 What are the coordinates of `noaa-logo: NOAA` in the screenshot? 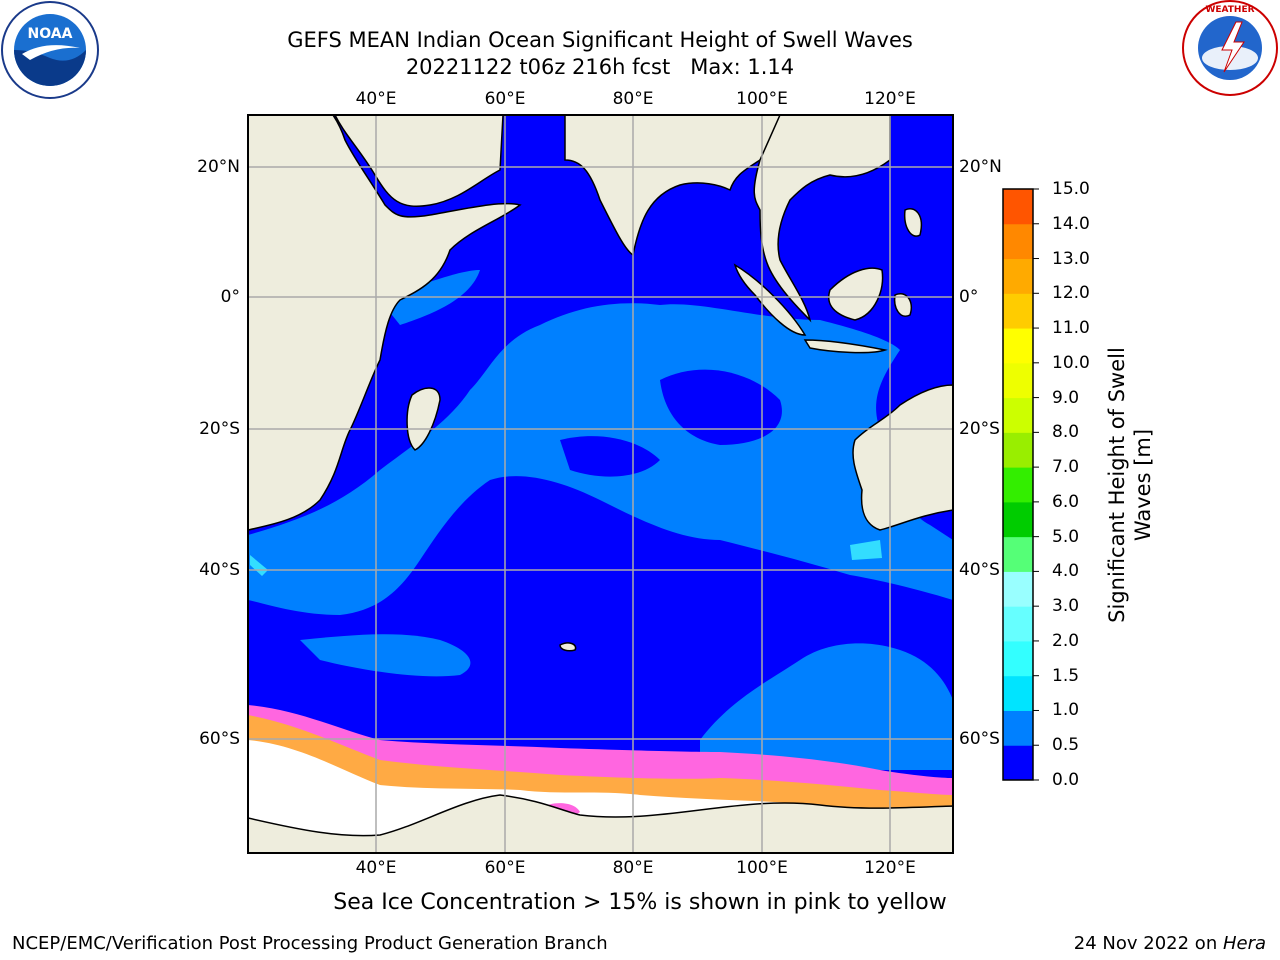 It's located at (50, 50).